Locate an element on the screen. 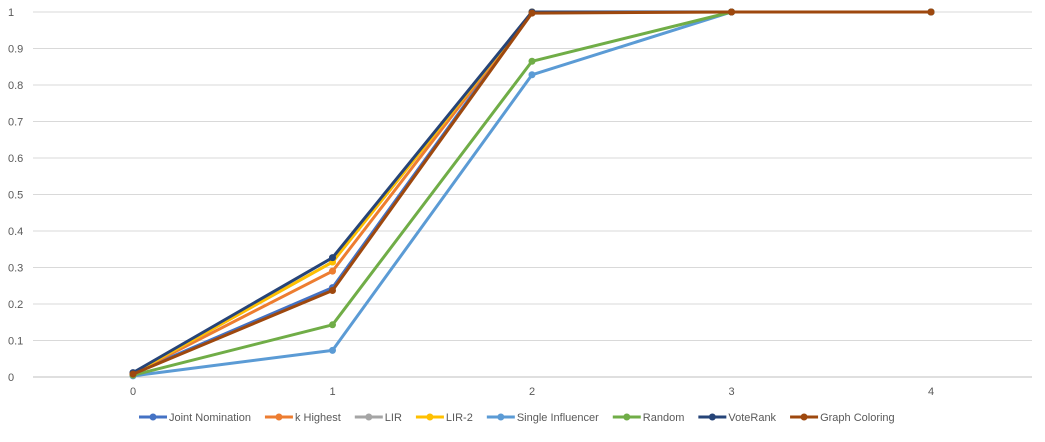 This screenshot has height=442, width=1045. legend-item: LIR-2 is located at coordinates (444, 418).